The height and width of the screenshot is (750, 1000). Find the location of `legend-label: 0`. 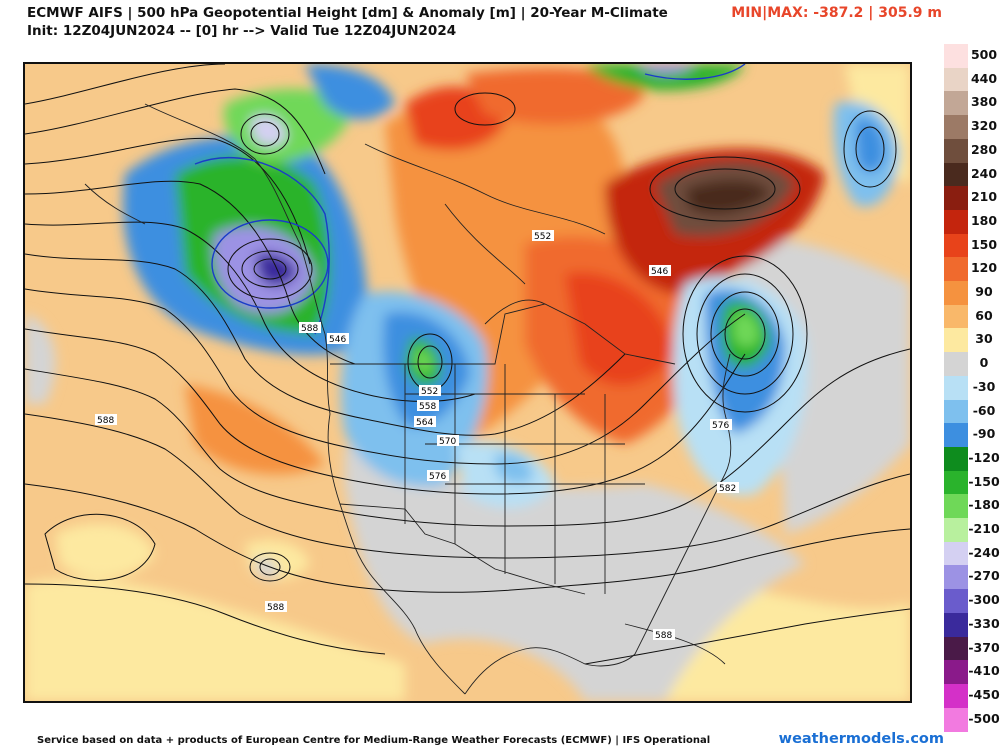

legend-label: 0 is located at coordinates (984, 363).